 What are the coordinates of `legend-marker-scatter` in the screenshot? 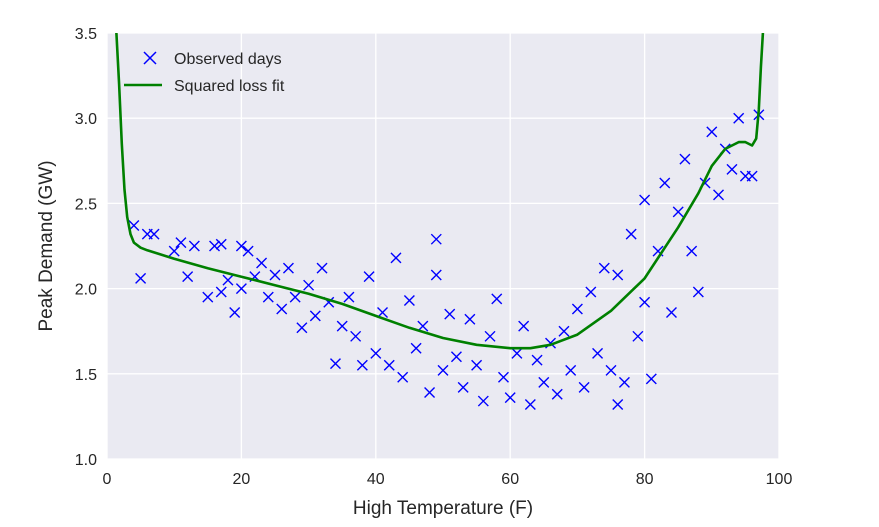 It's located at (150, 58).